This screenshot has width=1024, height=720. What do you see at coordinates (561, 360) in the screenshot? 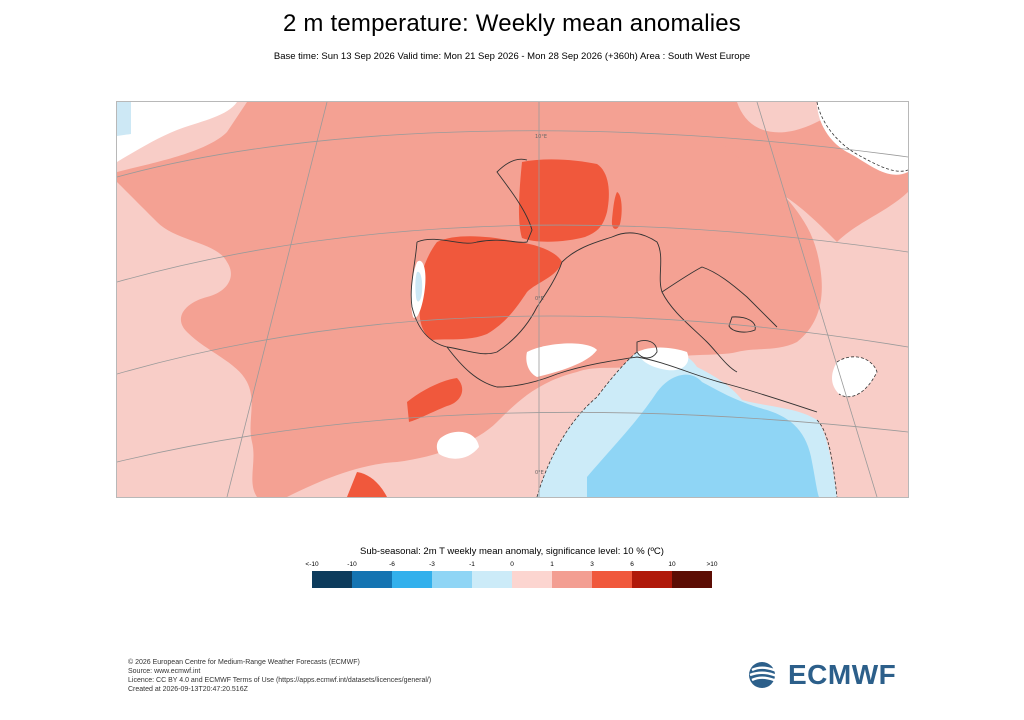
I see `anomaly-neutral-alboran` at bounding box center [561, 360].